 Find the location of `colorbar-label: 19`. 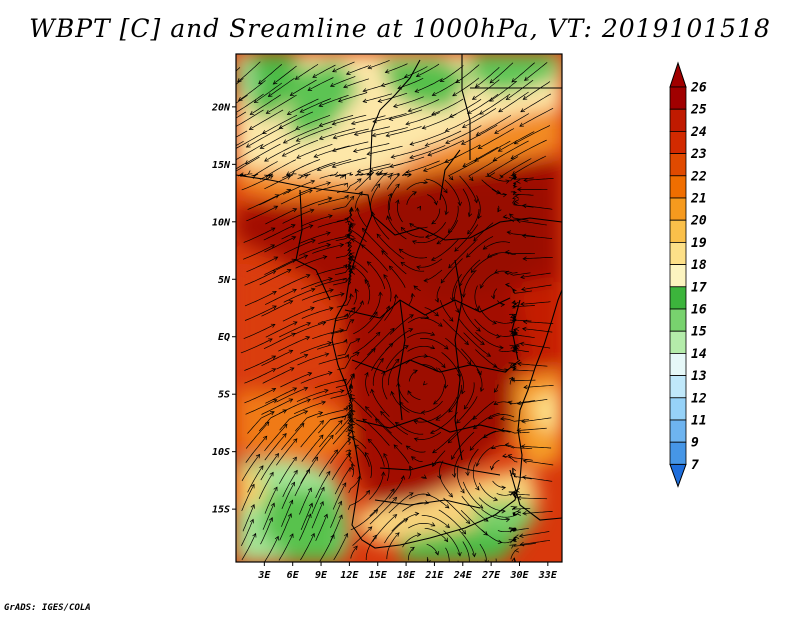

colorbar-label: 19 is located at coordinates (699, 243).